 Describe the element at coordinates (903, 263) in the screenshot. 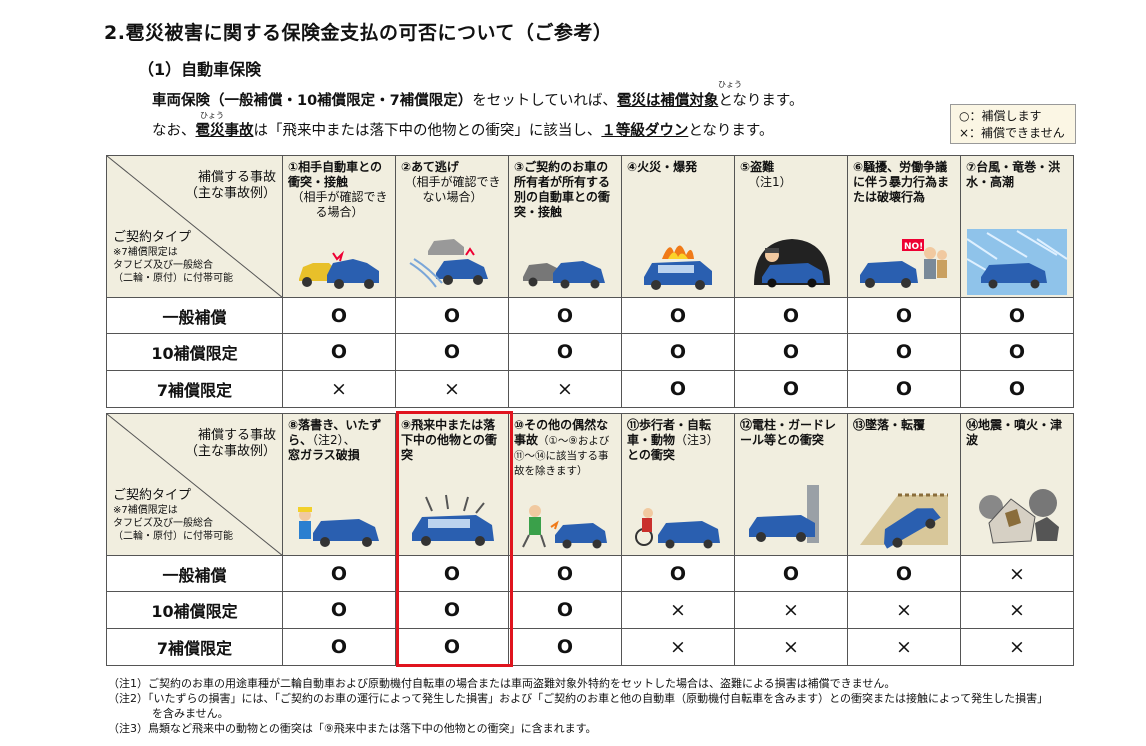

I see `riot-icon: NO!` at that location.